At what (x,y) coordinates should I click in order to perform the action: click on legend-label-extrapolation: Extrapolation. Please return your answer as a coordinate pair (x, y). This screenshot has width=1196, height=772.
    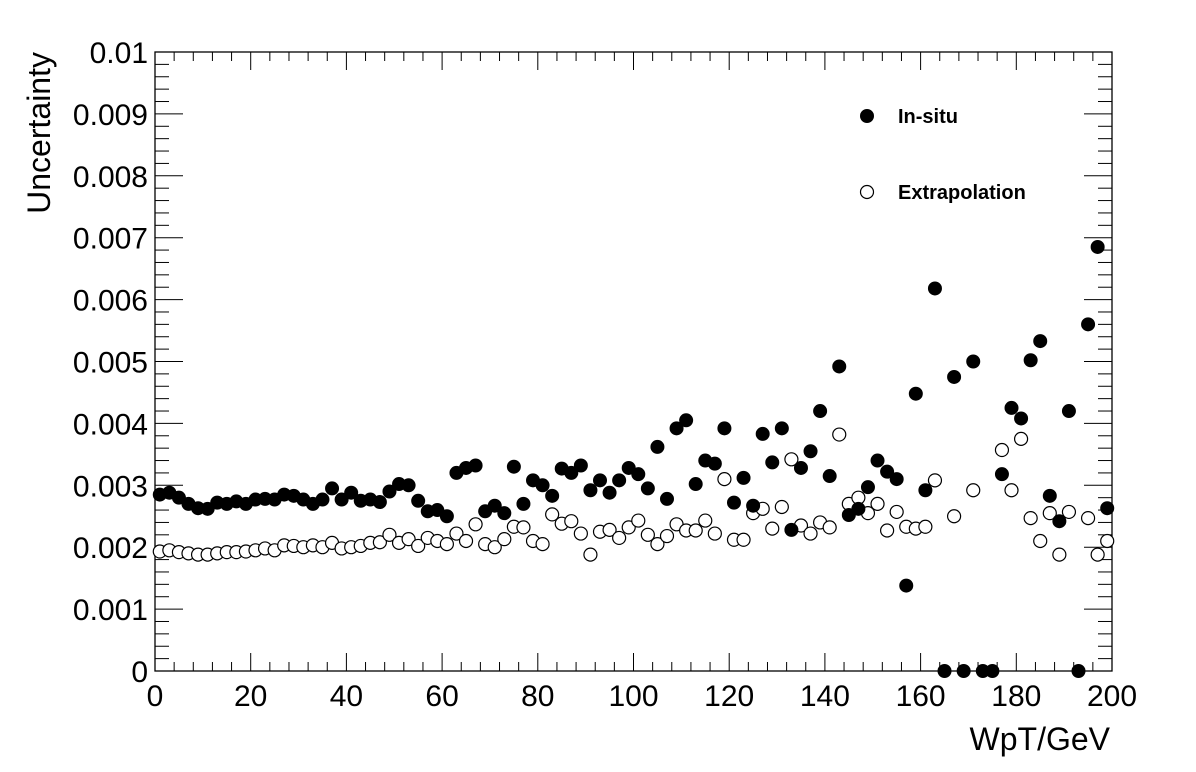
    Looking at the image, I should click on (962, 193).